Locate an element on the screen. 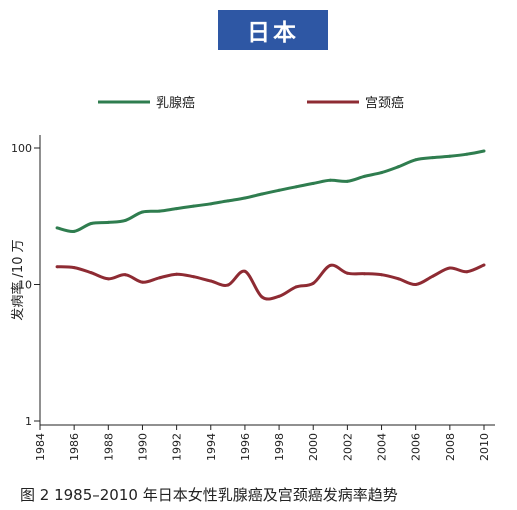 This screenshot has width=517, height=510. legend: 乳腺癌 宫颈癌 is located at coordinates (251, 103).